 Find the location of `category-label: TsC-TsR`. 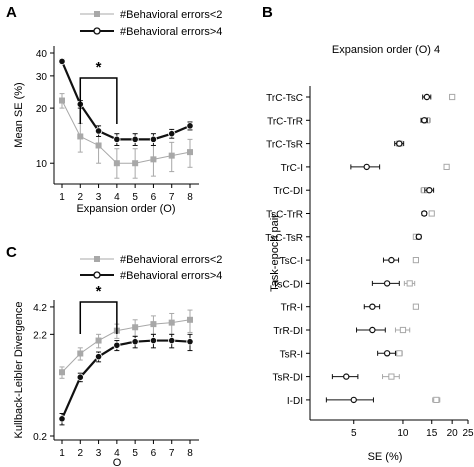

category-label: TsC-TsR is located at coordinates (284, 238).